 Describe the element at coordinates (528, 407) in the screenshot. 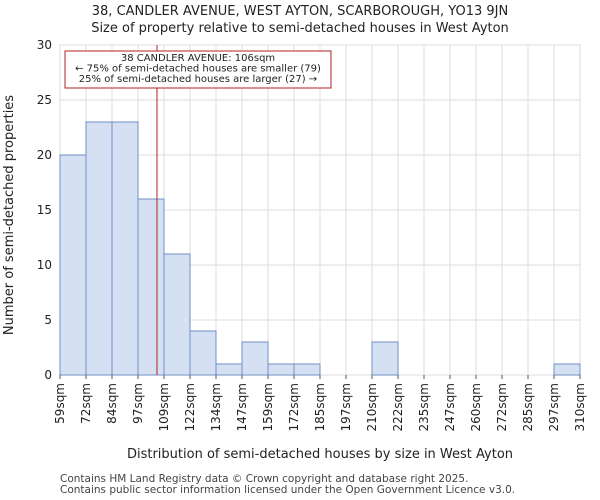

I see `x-tick-label: 285sqm` at that location.